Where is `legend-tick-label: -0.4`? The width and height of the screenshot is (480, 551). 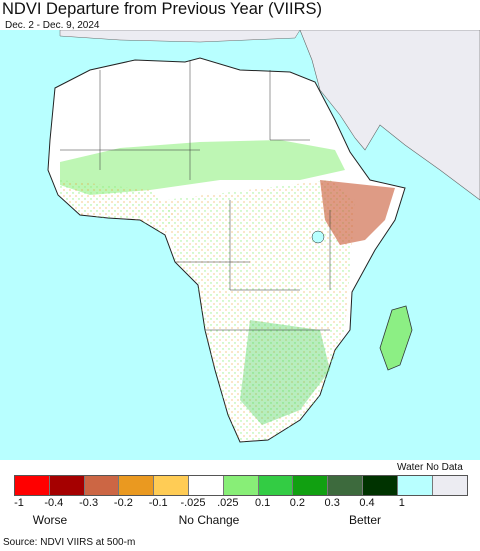 legend-tick-label: -0.4 is located at coordinates (54, 503).